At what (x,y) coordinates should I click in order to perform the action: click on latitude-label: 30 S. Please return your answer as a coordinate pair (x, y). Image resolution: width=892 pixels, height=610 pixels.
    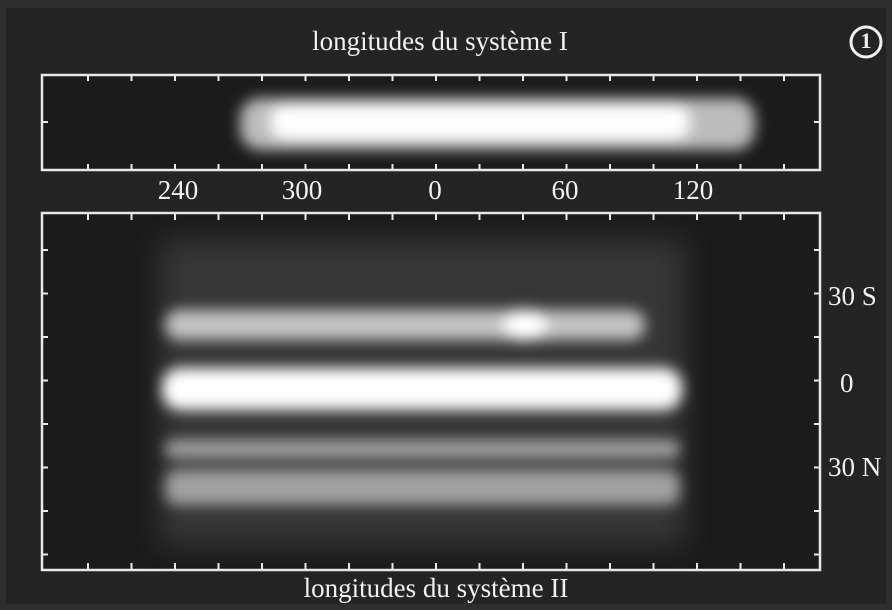
    Looking at the image, I should click on (852, 296).